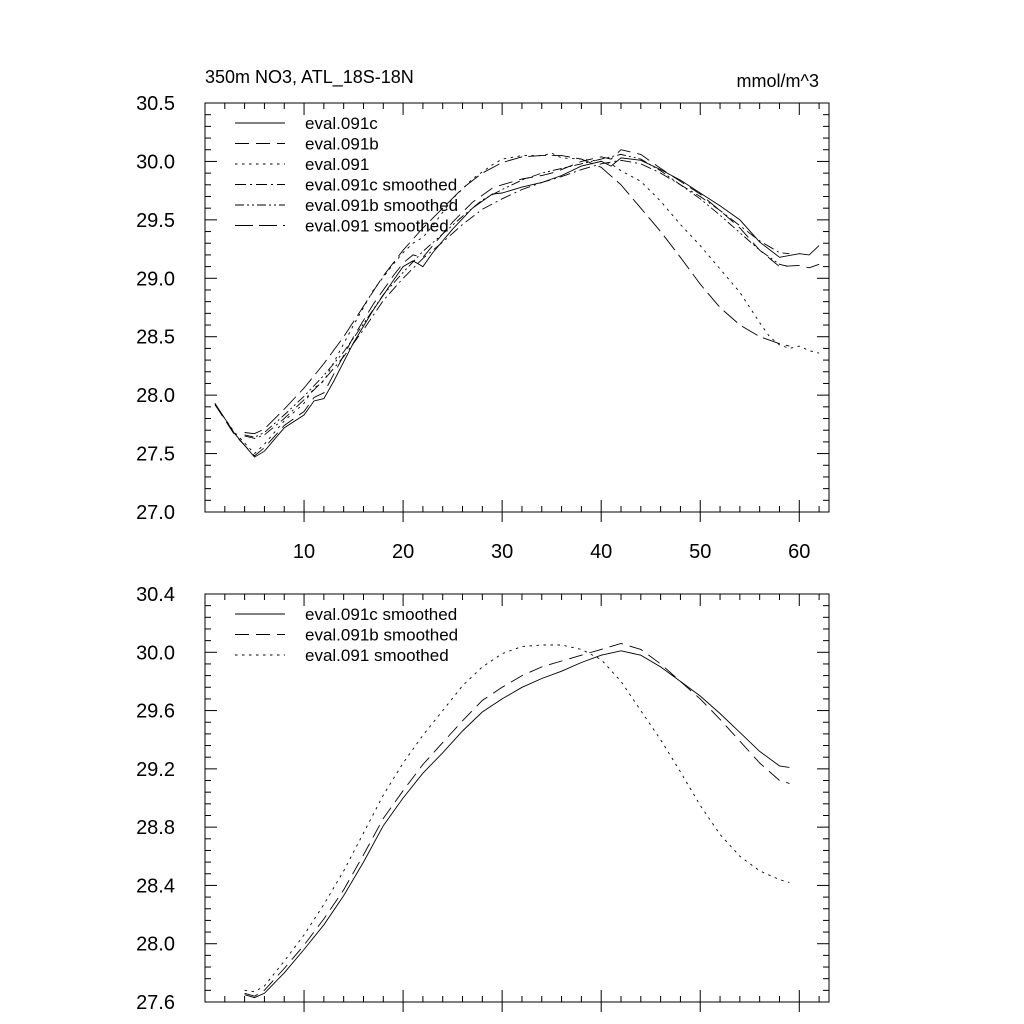 Image resolution: width=1024 pixels, height=1024 pixels. Describe the element at coordinates (309, 77) in the screenshot. I see `chart-title: 350m NO3, ATL_18S-18N` at that location.